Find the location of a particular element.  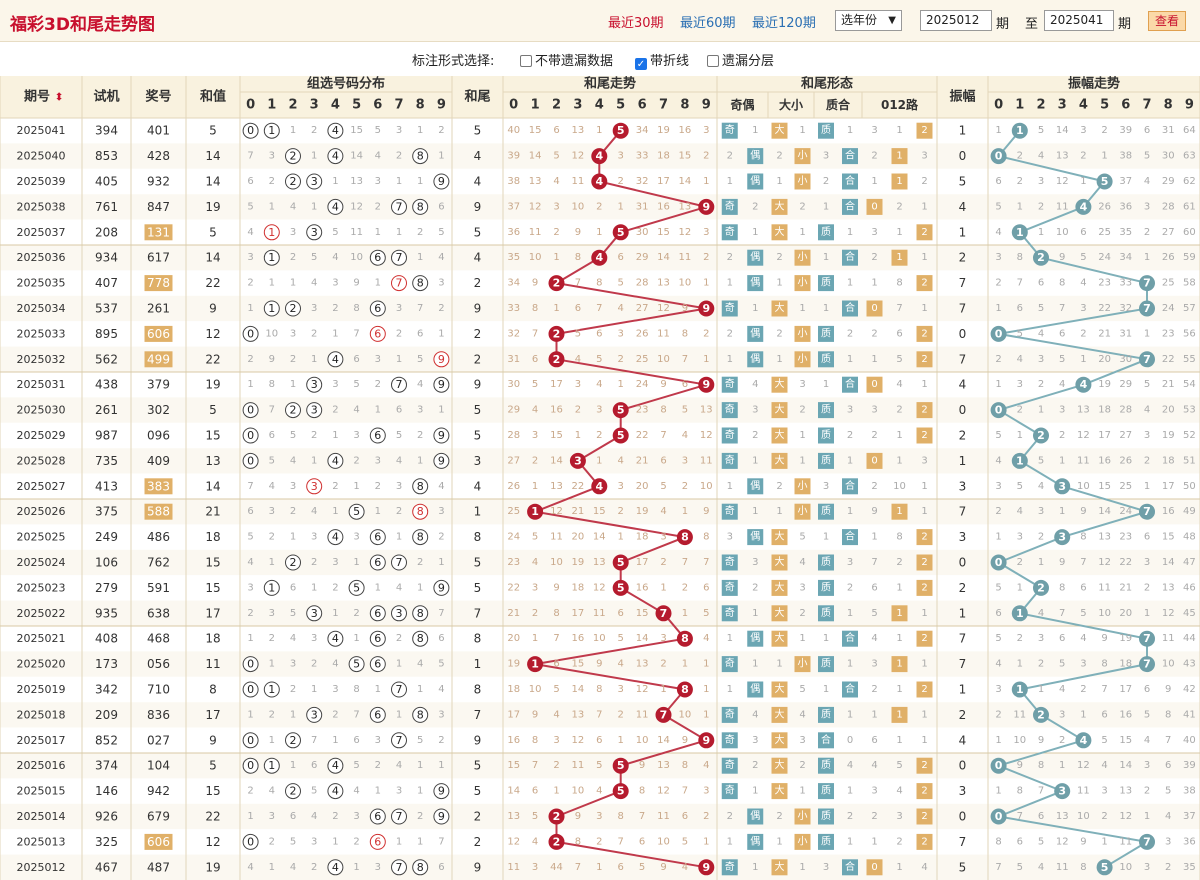

sum-cell: 18 is located at coordinates (212, 639).